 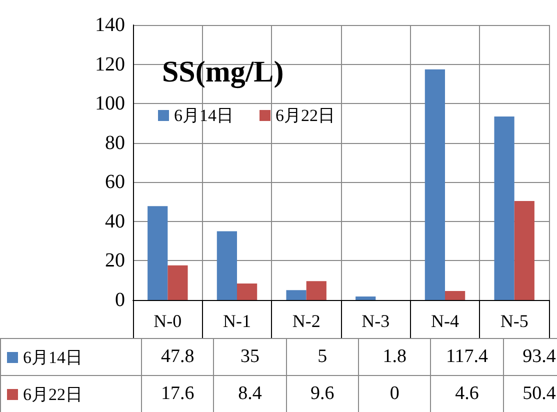 I want to click on x-tick-label: N-2, so click(x=306, y=321).